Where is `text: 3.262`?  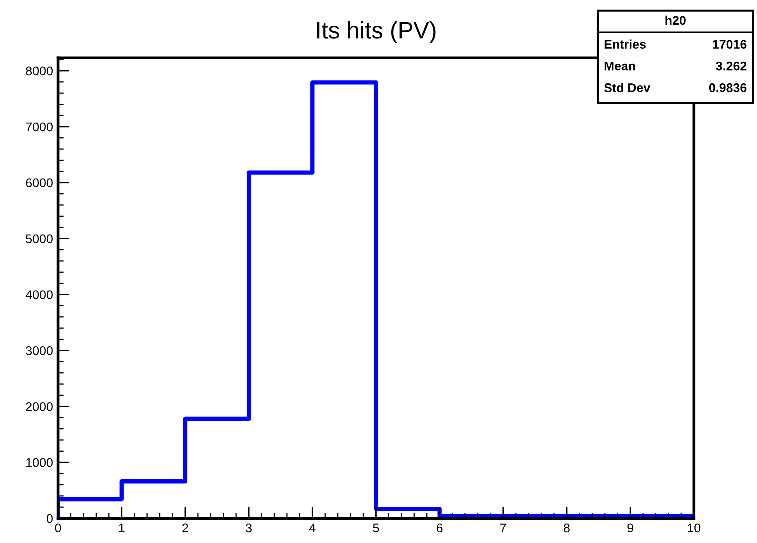 text: 3.262 is located at coordinates (731, 66).